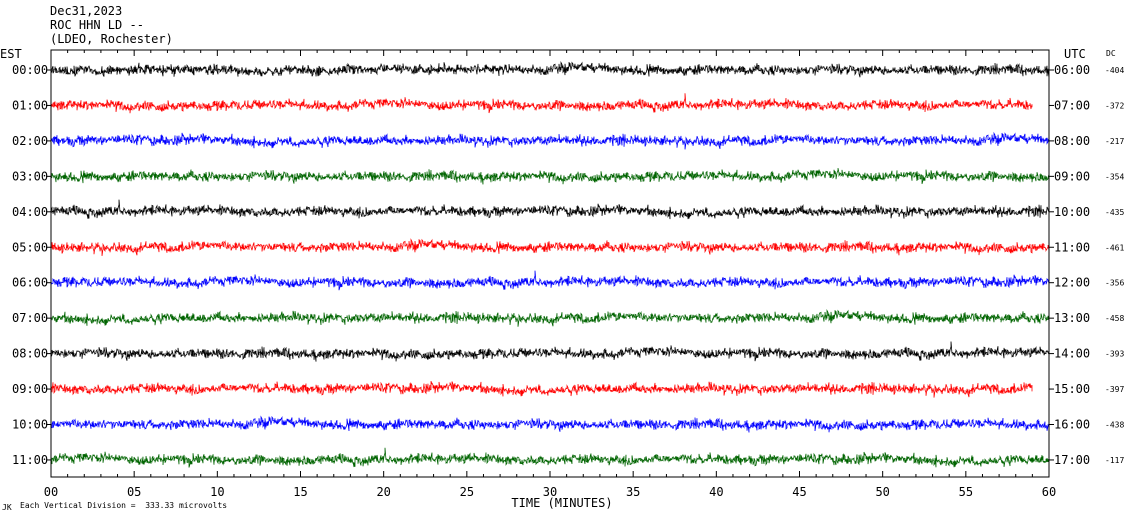 The height and width of the screenshot is (519, 1130). Describe the element at coordinates (1072, 141) in the screenshot. I see `utc-time-label: 08:00` at that location.